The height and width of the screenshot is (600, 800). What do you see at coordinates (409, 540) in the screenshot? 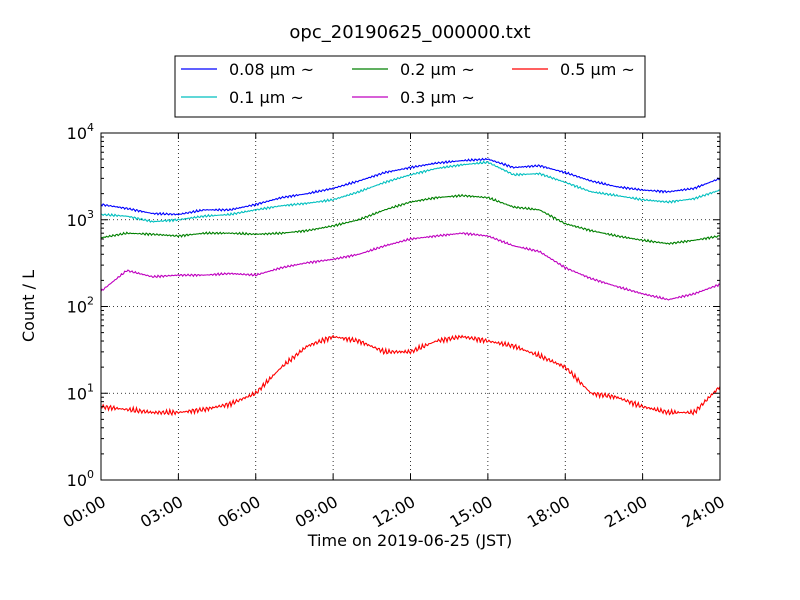
I see `x-axis-label: Time on 2019-06-25 (JST)` at bounding box center [409, 540].